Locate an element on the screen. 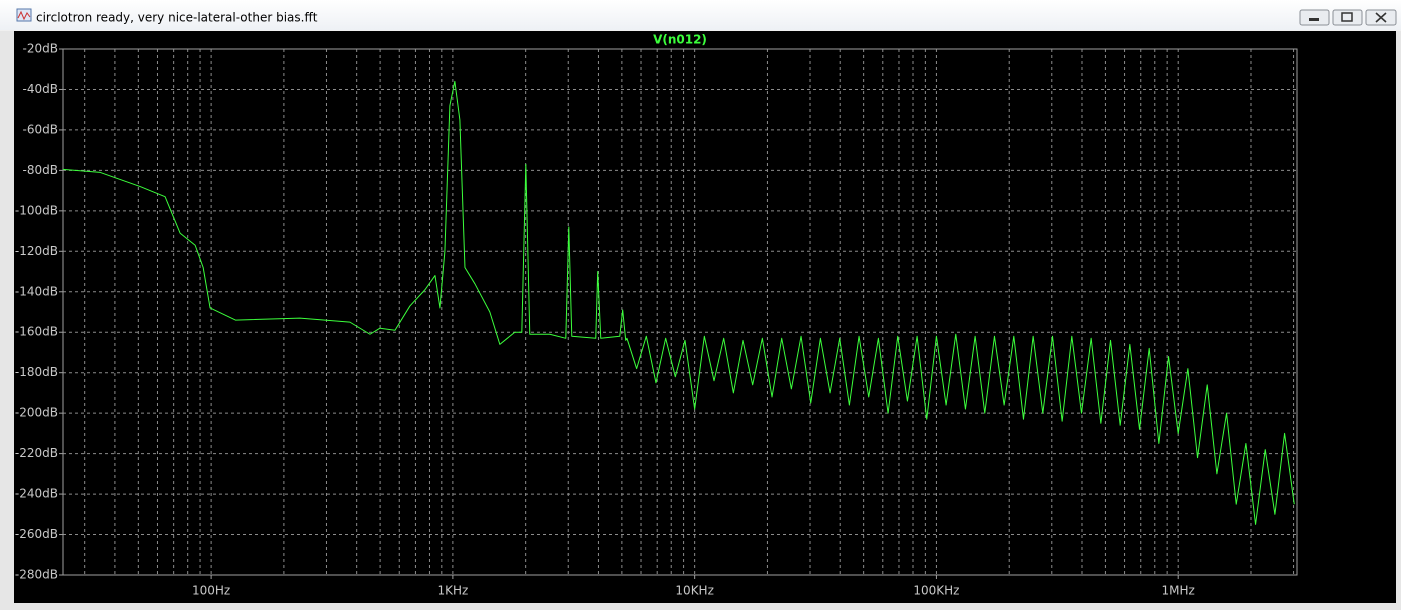 This screenshot has width=1401, height=610. x-tick-label: 100Hz is located at coordinates (211, 591).